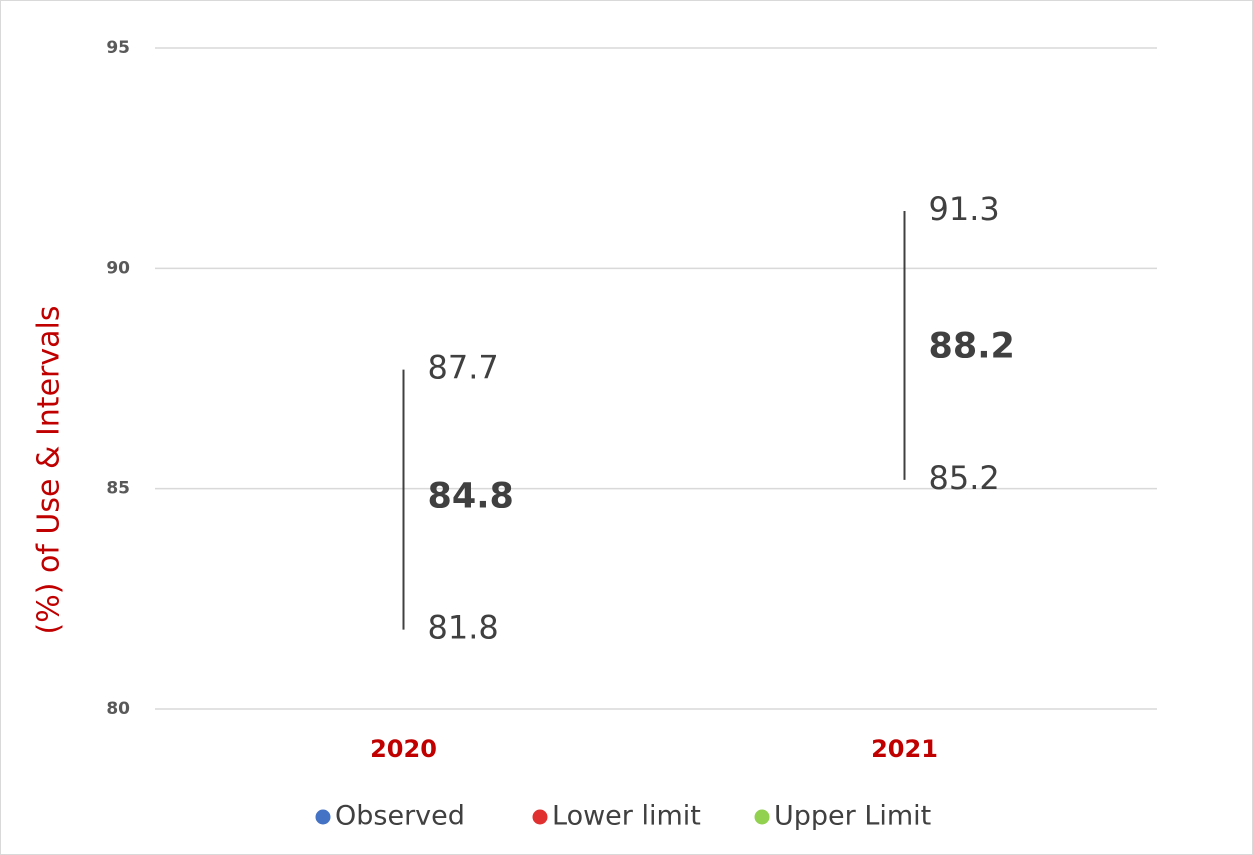 The height and width of the screenshot is (855, 1253). I want to click on observed-label: 84.8, so click(471, 496).